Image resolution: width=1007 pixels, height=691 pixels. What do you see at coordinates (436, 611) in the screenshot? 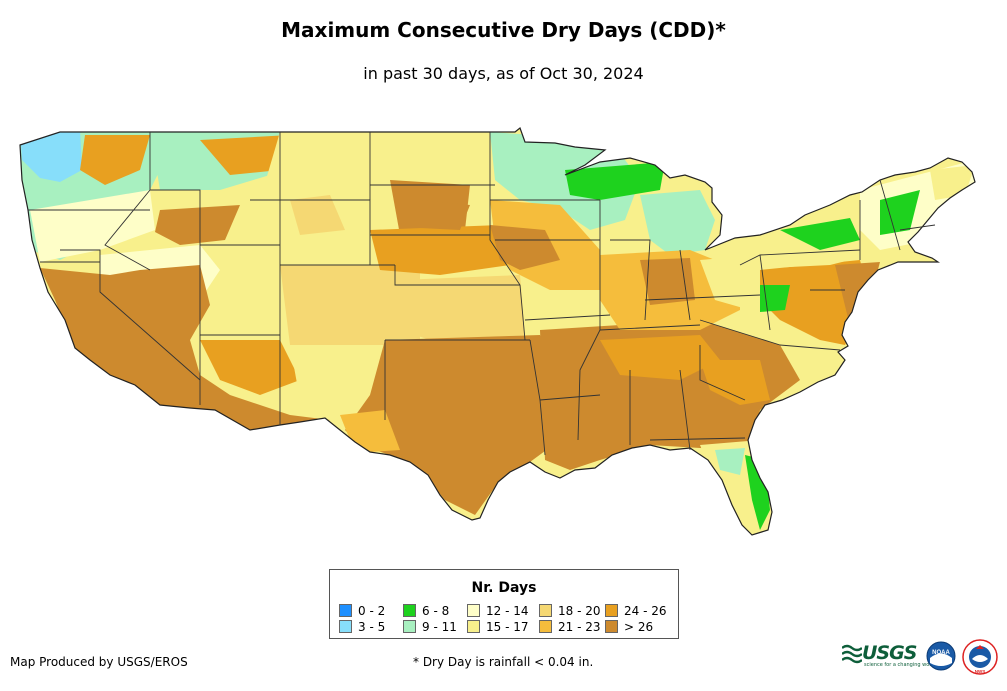
I see `legend-label: 6 - 8` at bounding box center [436, 611].